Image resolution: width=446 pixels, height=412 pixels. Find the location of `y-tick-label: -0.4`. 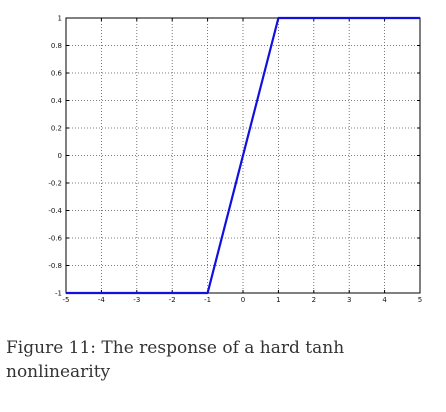

y-tick-label: -0.4 is located at coordinates (55, 211).